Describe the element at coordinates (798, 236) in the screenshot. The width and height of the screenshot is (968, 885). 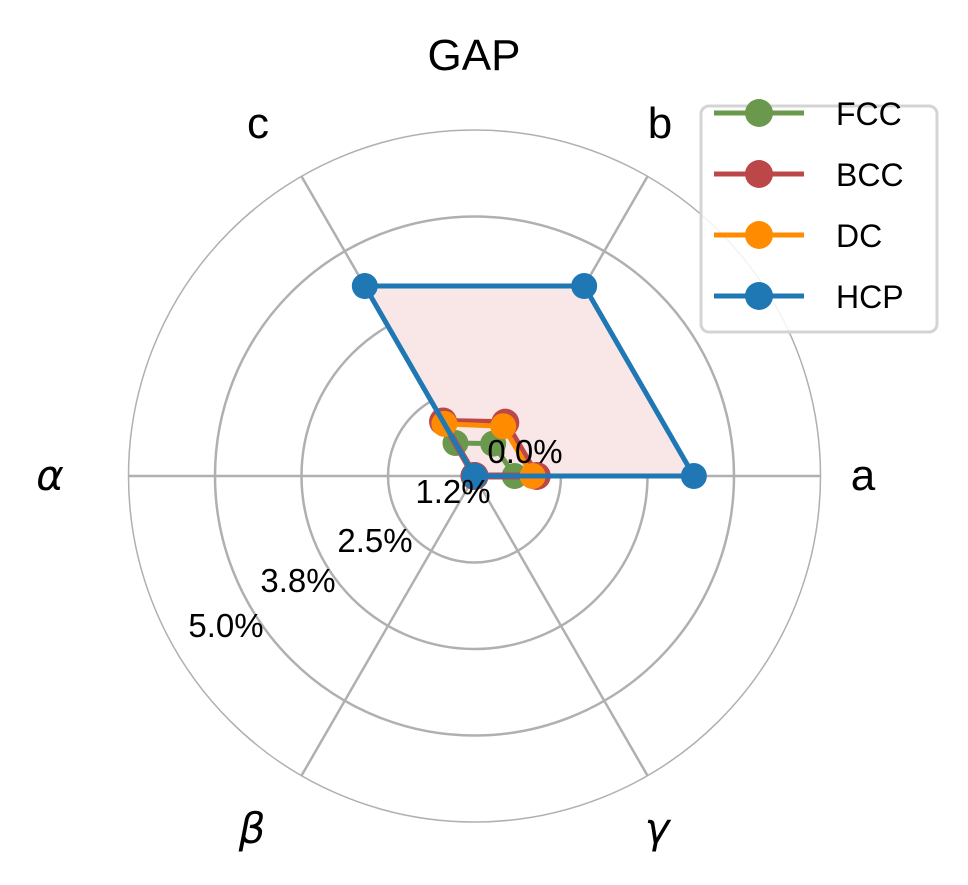
I see `legend-item-dc: DC` at that location.